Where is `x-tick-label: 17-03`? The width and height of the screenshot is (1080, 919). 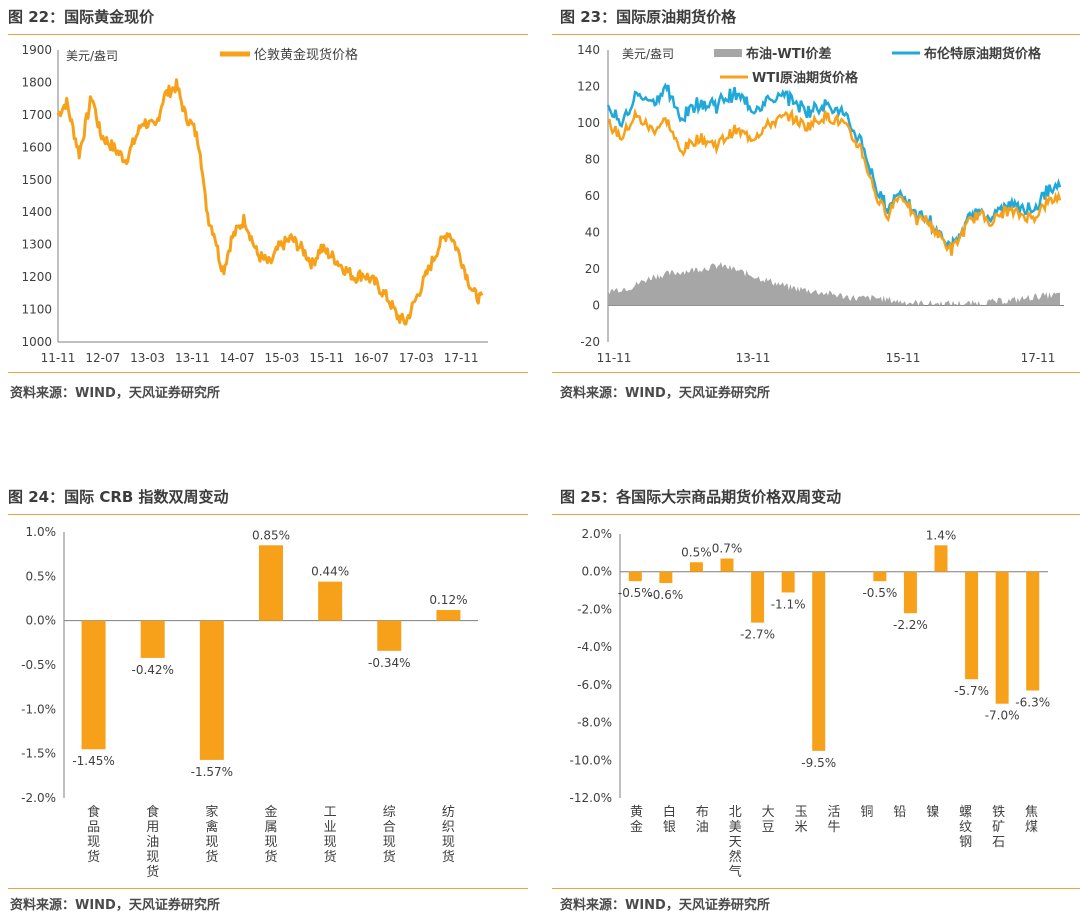
x-tick-label: 17-03 is located at coordinates (416, 358).